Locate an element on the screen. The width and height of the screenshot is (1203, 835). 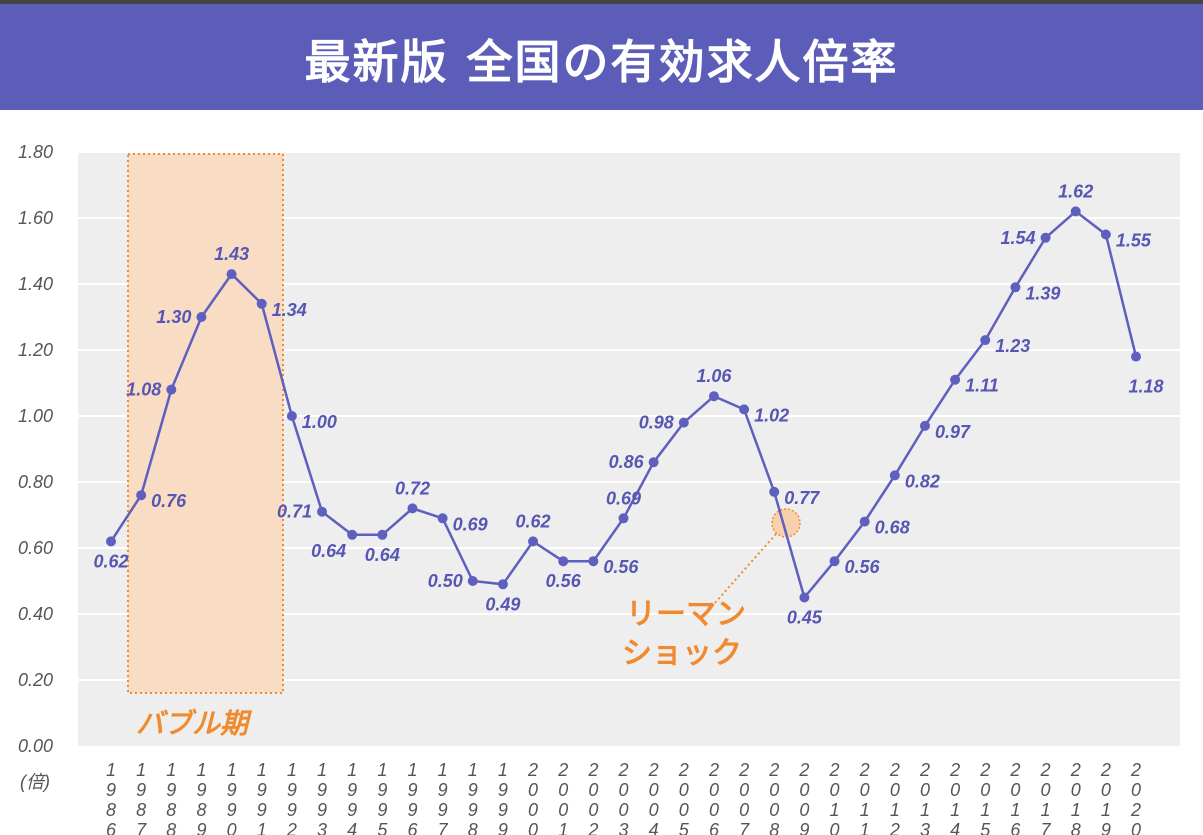
title-banner: 最新版 全国の有効求人倍率 is located at coordinates (601, 55).